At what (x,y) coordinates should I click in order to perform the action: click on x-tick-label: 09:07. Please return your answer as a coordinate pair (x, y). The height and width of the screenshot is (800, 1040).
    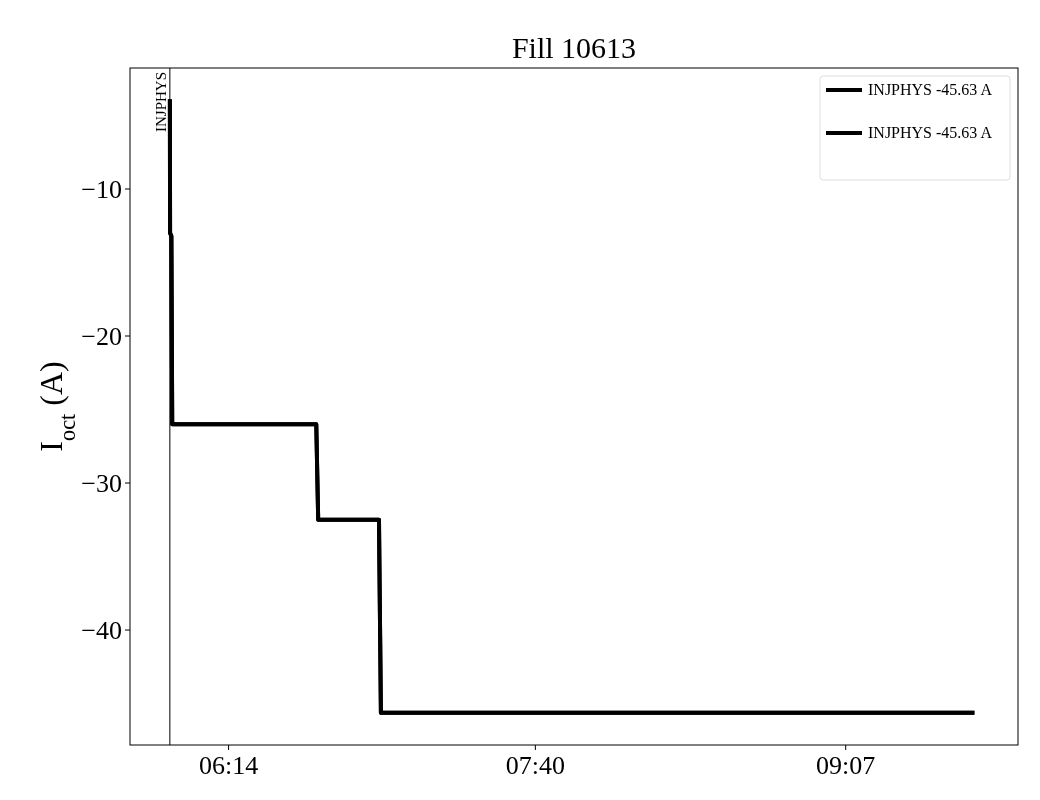
    Looking at the image, I should click on (846, 765).